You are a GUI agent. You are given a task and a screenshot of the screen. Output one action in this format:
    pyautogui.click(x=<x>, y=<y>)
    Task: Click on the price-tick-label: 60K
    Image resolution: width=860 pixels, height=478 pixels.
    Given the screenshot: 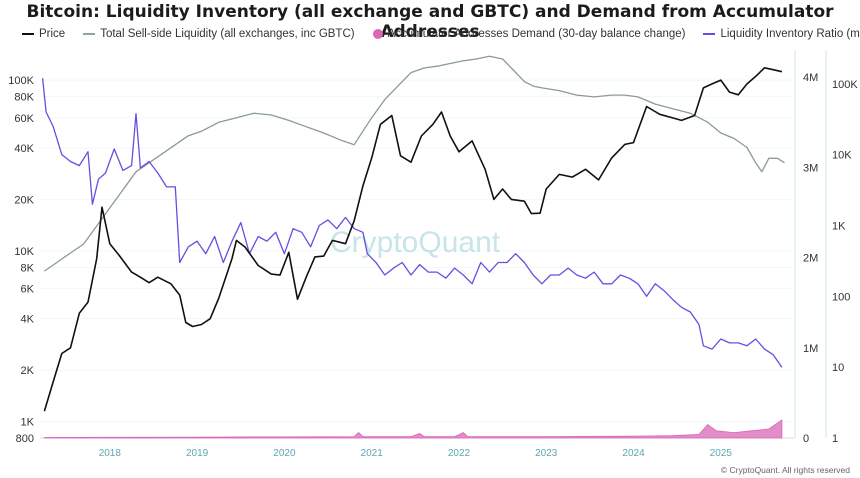 What is the action you would take?
    pyautogui.click(x=24, y=119)
    